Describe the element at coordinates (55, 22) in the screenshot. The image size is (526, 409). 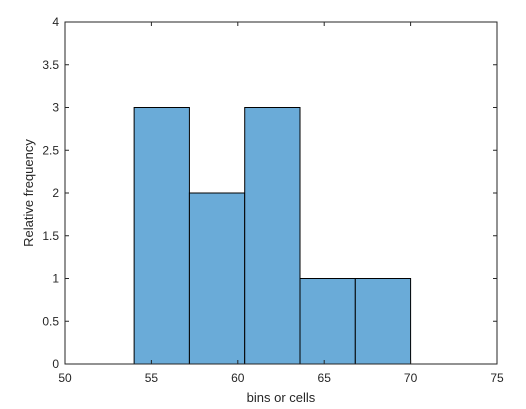
I see `y-tick-label: 4` at that location.